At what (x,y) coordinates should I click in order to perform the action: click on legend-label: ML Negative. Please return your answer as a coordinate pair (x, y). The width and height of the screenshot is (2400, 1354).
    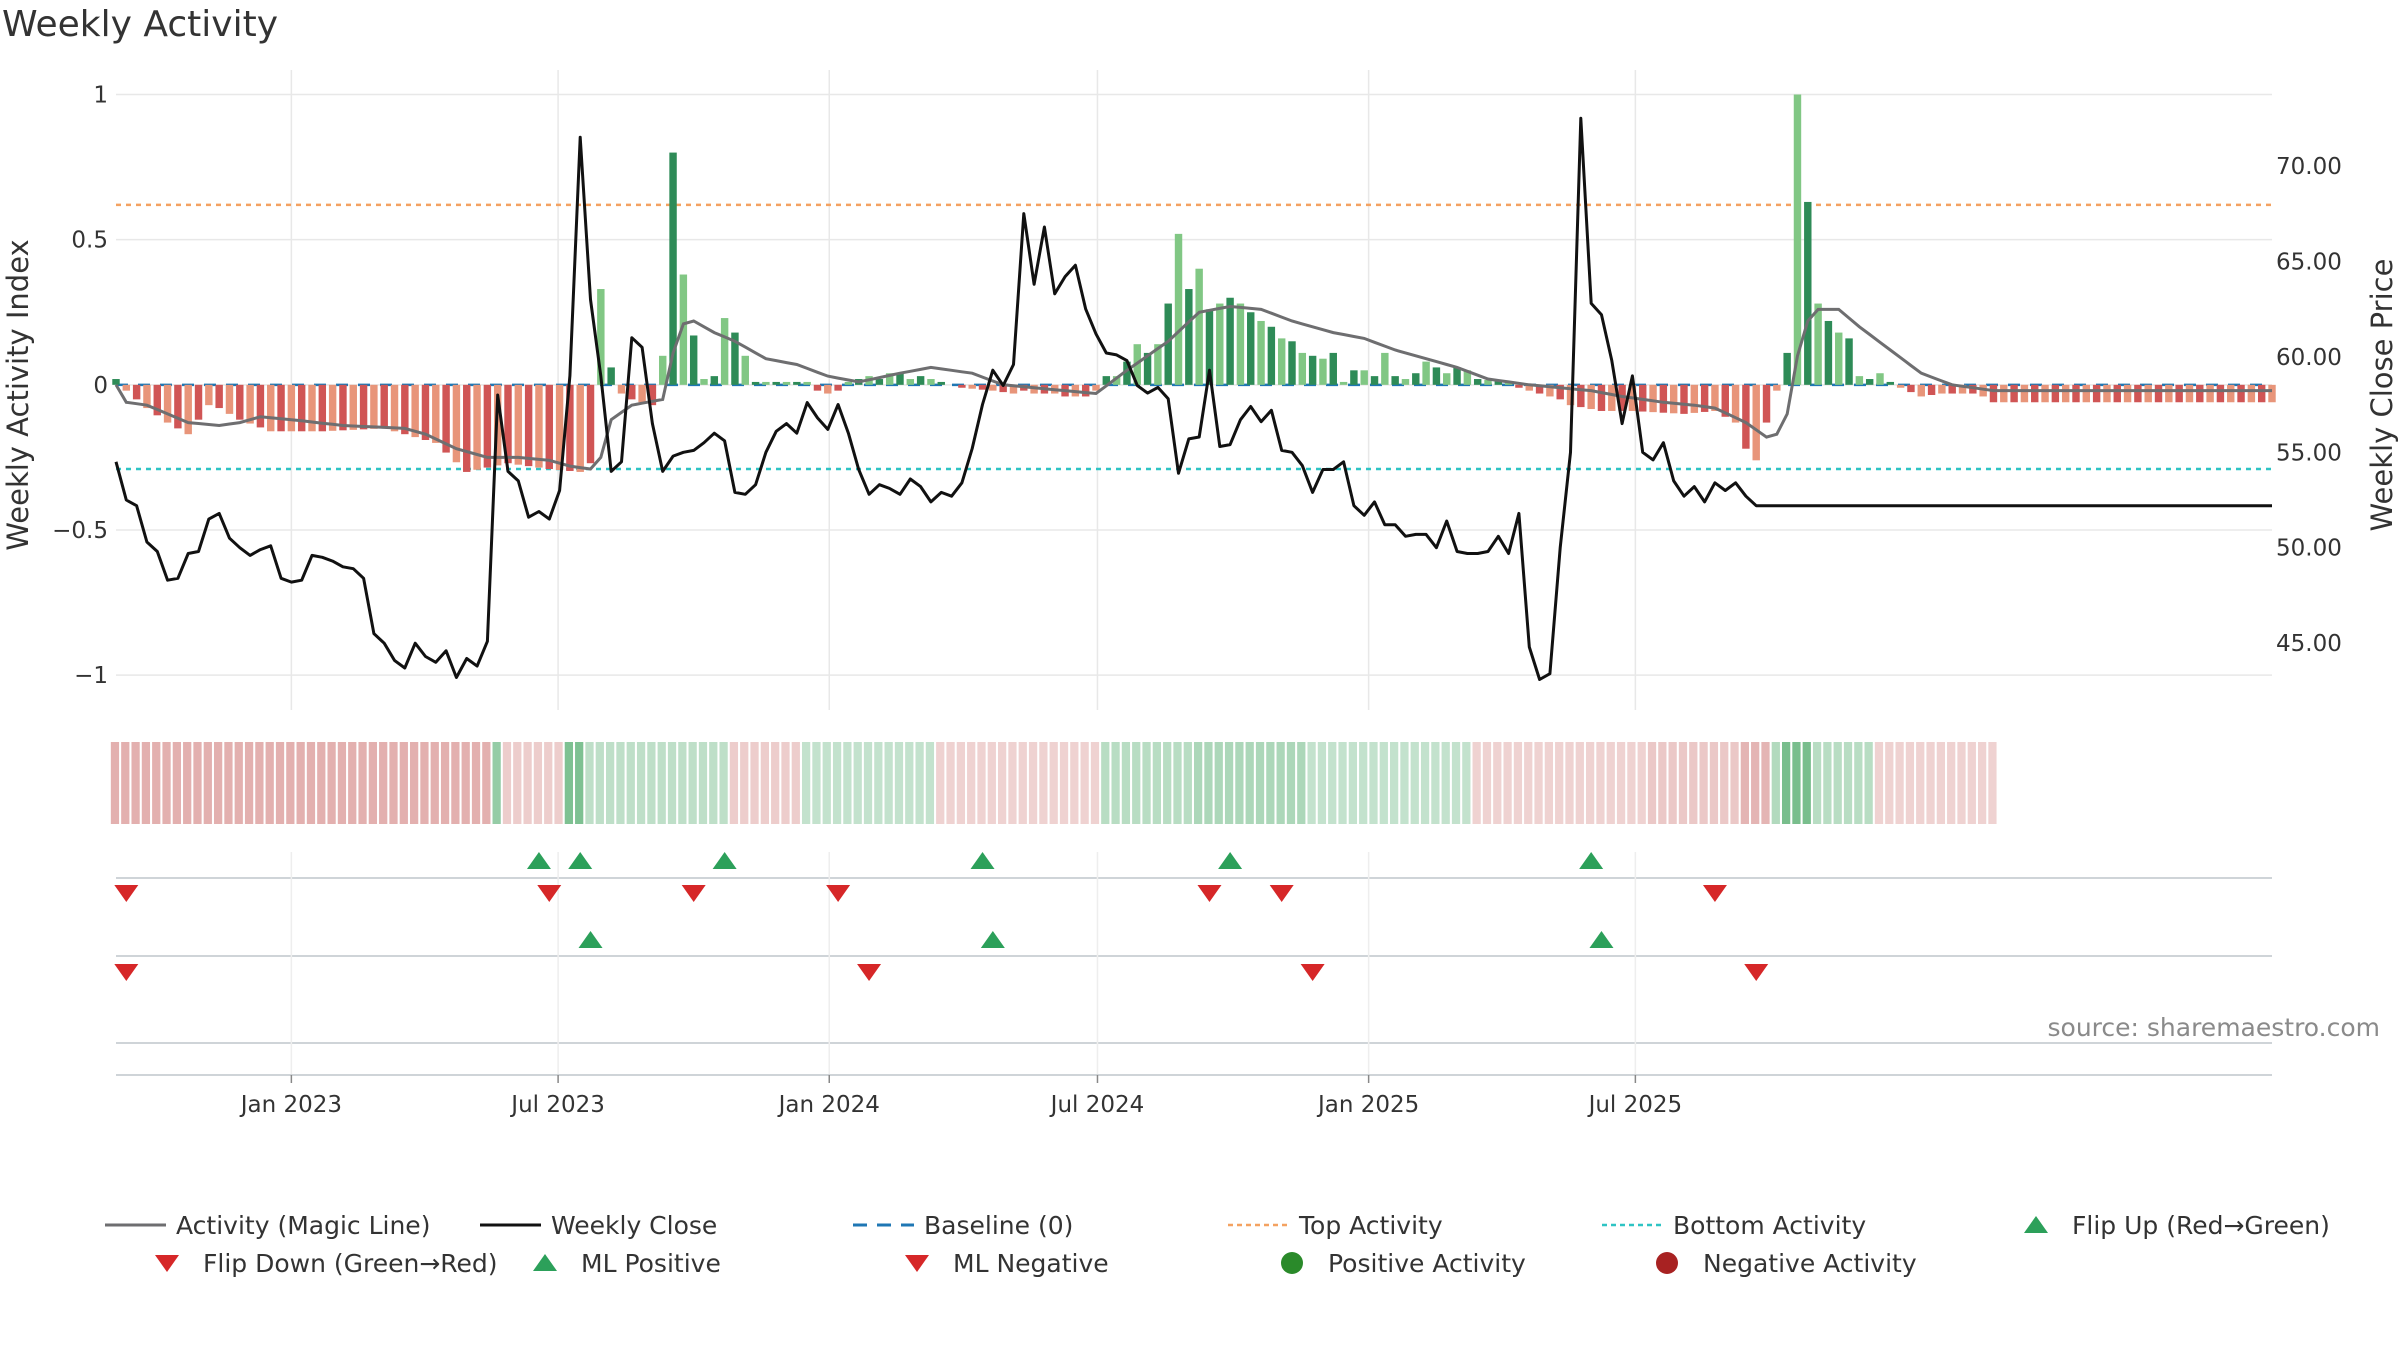
    Looking at the image, I should click on (1031, 1263).